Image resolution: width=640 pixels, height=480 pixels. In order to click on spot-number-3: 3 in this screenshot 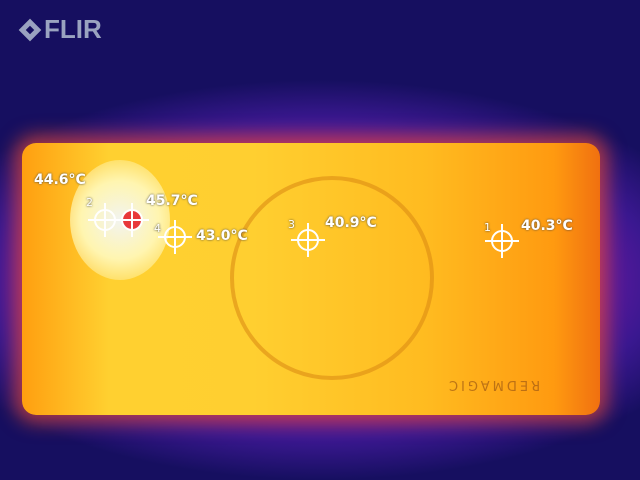, I will do `click(291, 224)`.